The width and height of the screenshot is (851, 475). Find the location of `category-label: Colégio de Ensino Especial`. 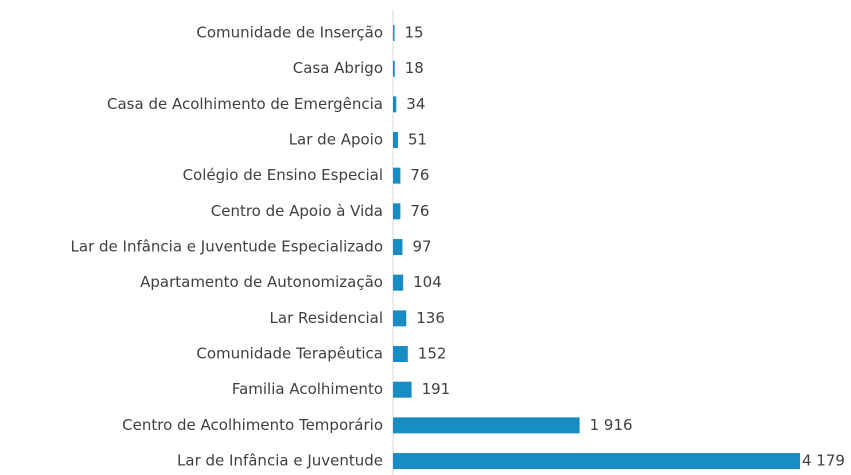

category-label: Colégio de Ensino Especial is located at coordinates (283, 175).